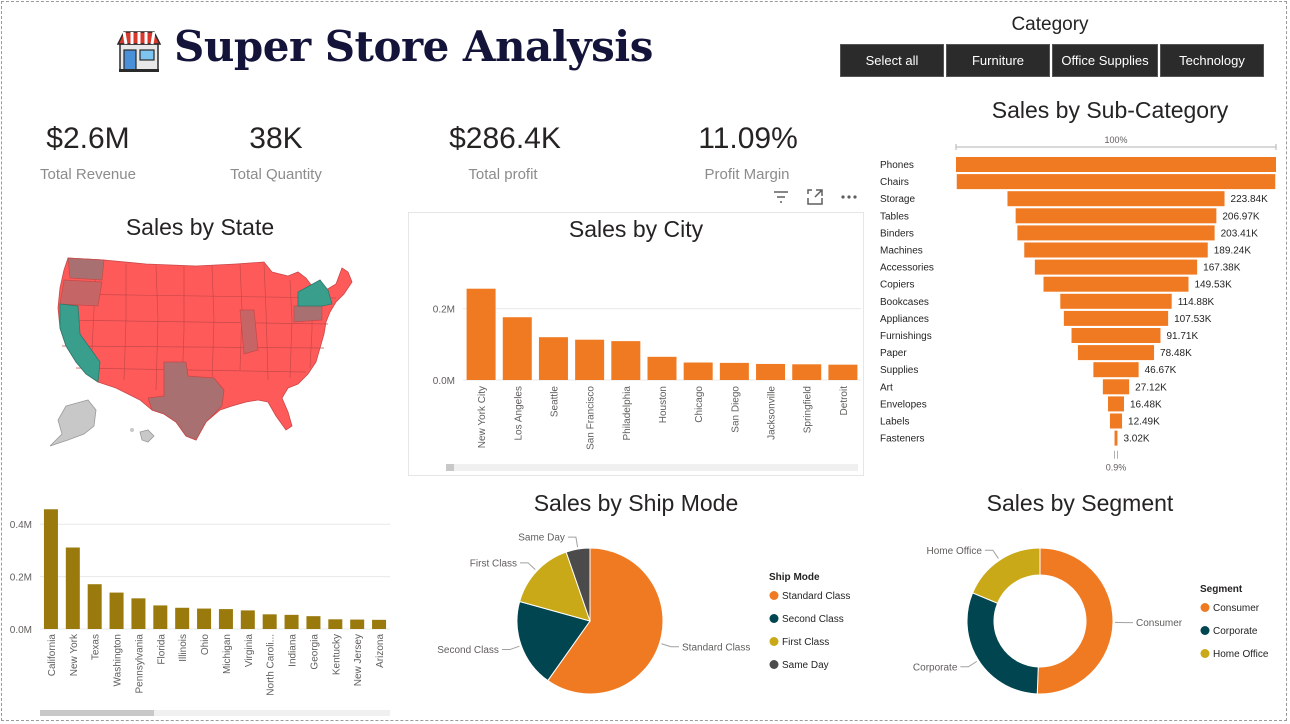  I want to click on funnel-bar-bookcases, so click(1116, 301).